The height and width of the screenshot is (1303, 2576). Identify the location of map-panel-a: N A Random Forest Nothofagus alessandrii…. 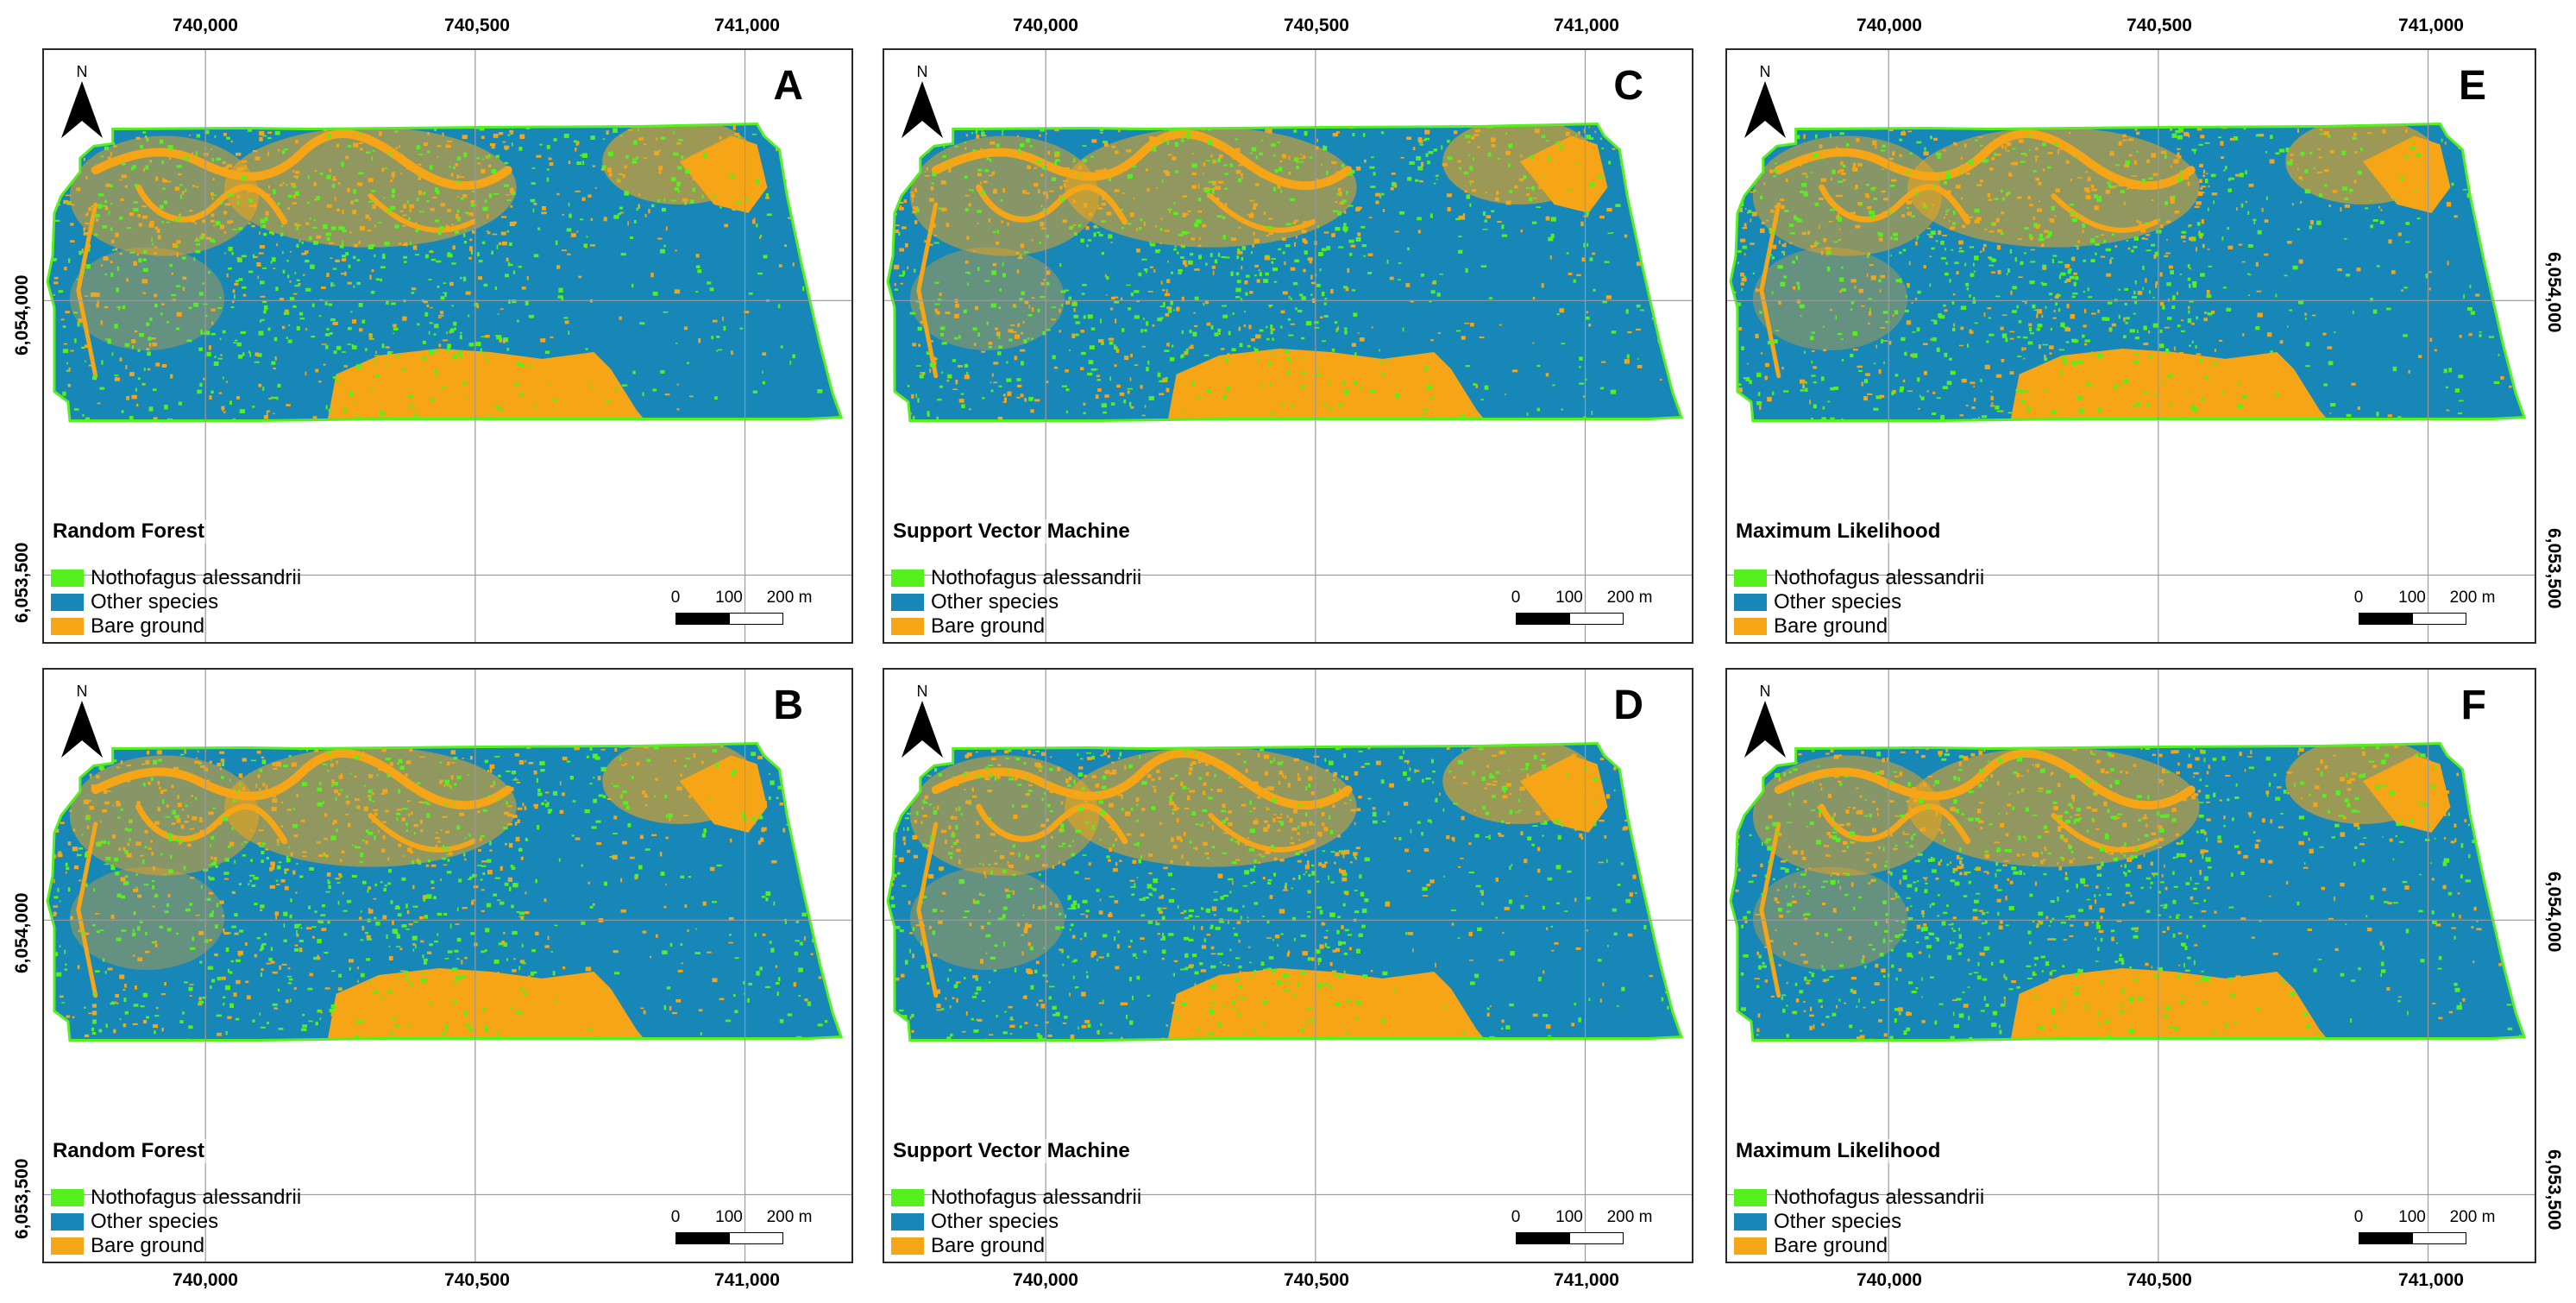
(447, 346).